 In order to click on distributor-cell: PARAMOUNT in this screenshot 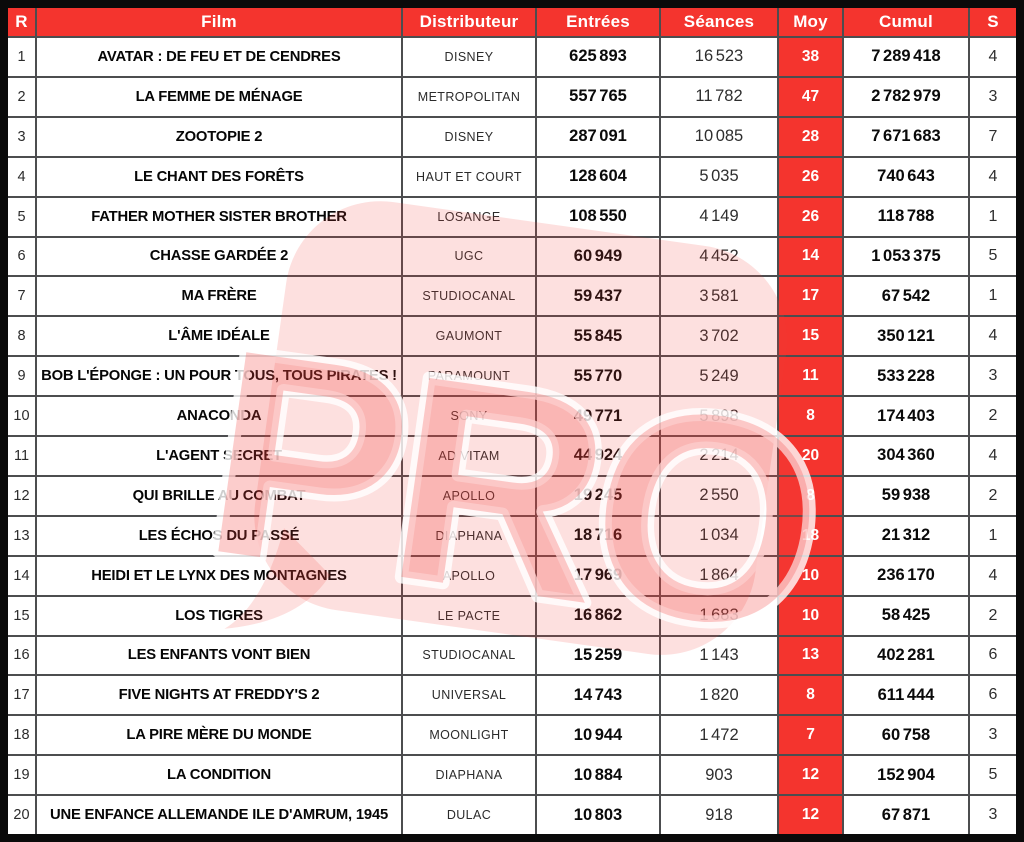, I will do `click(469, 376)`.